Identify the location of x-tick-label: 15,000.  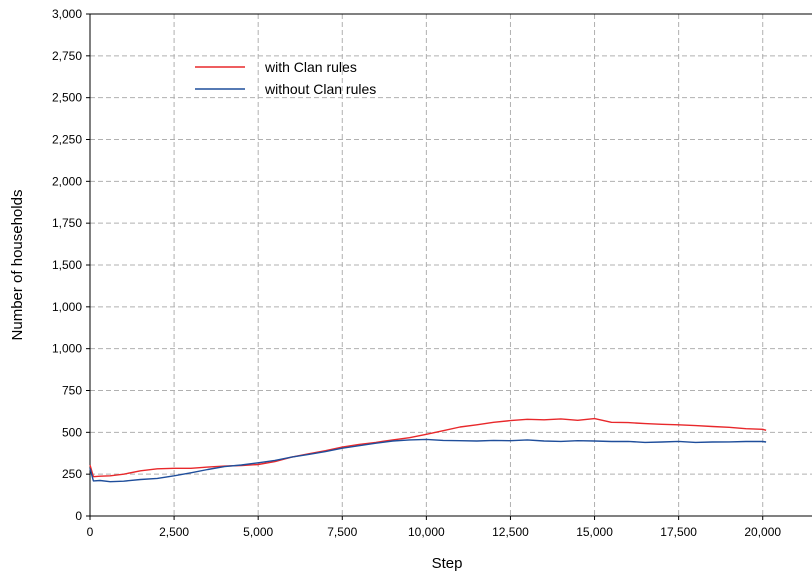
(594, 532).